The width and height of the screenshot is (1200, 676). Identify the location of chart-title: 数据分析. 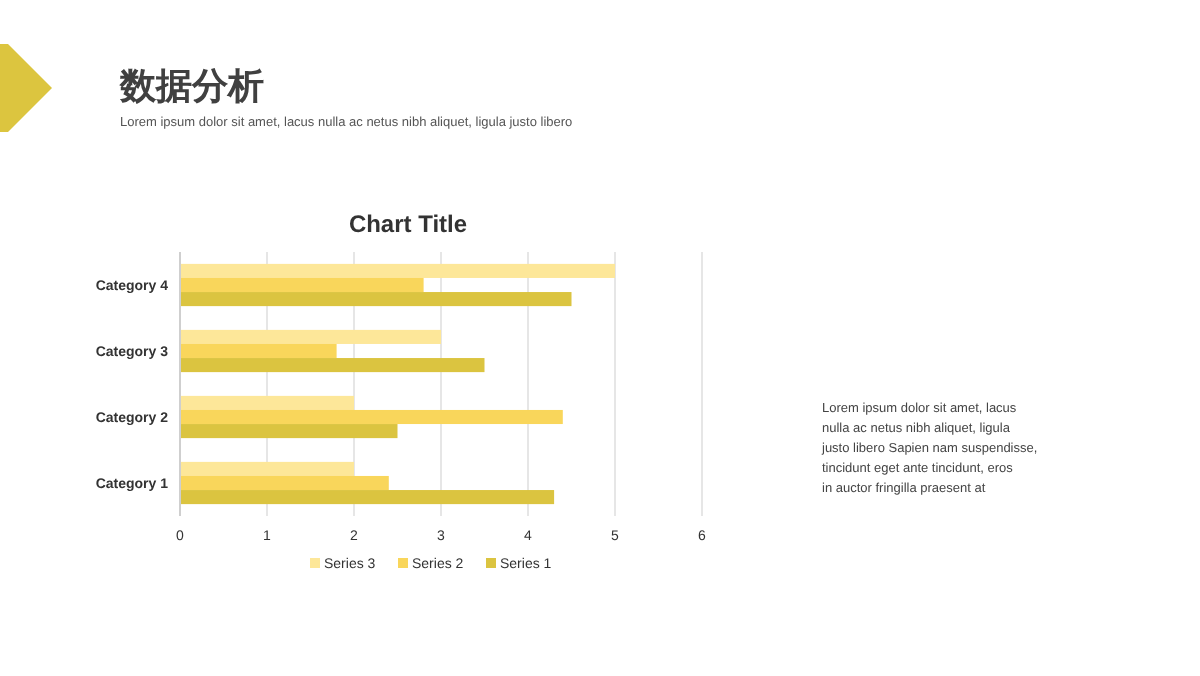
(191, 87).